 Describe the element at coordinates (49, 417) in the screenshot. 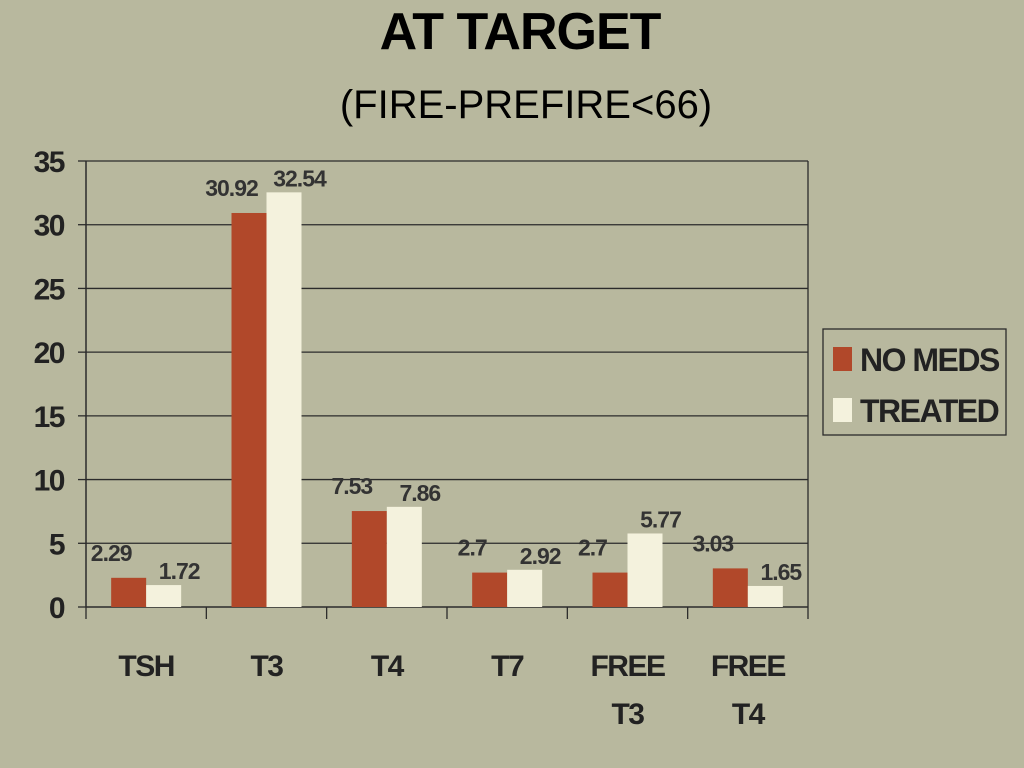

I see `y-tick-label: 15` at that location.